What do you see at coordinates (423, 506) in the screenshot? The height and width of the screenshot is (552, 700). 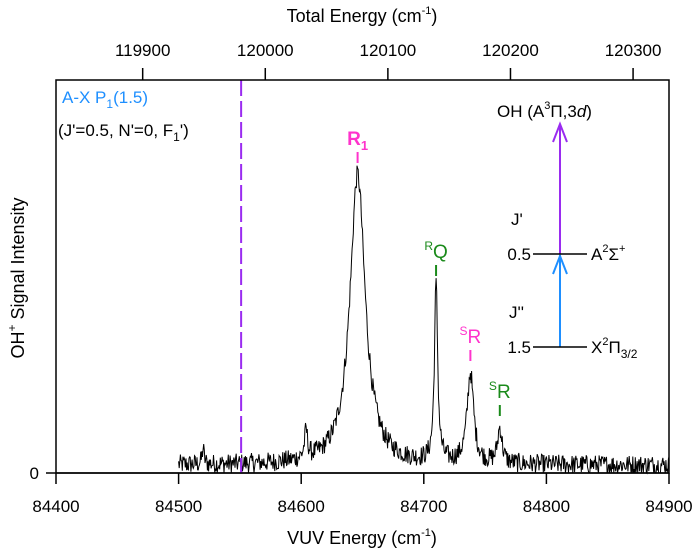 I see `x-tick-label: 84700` at bounding box center [423, 506].